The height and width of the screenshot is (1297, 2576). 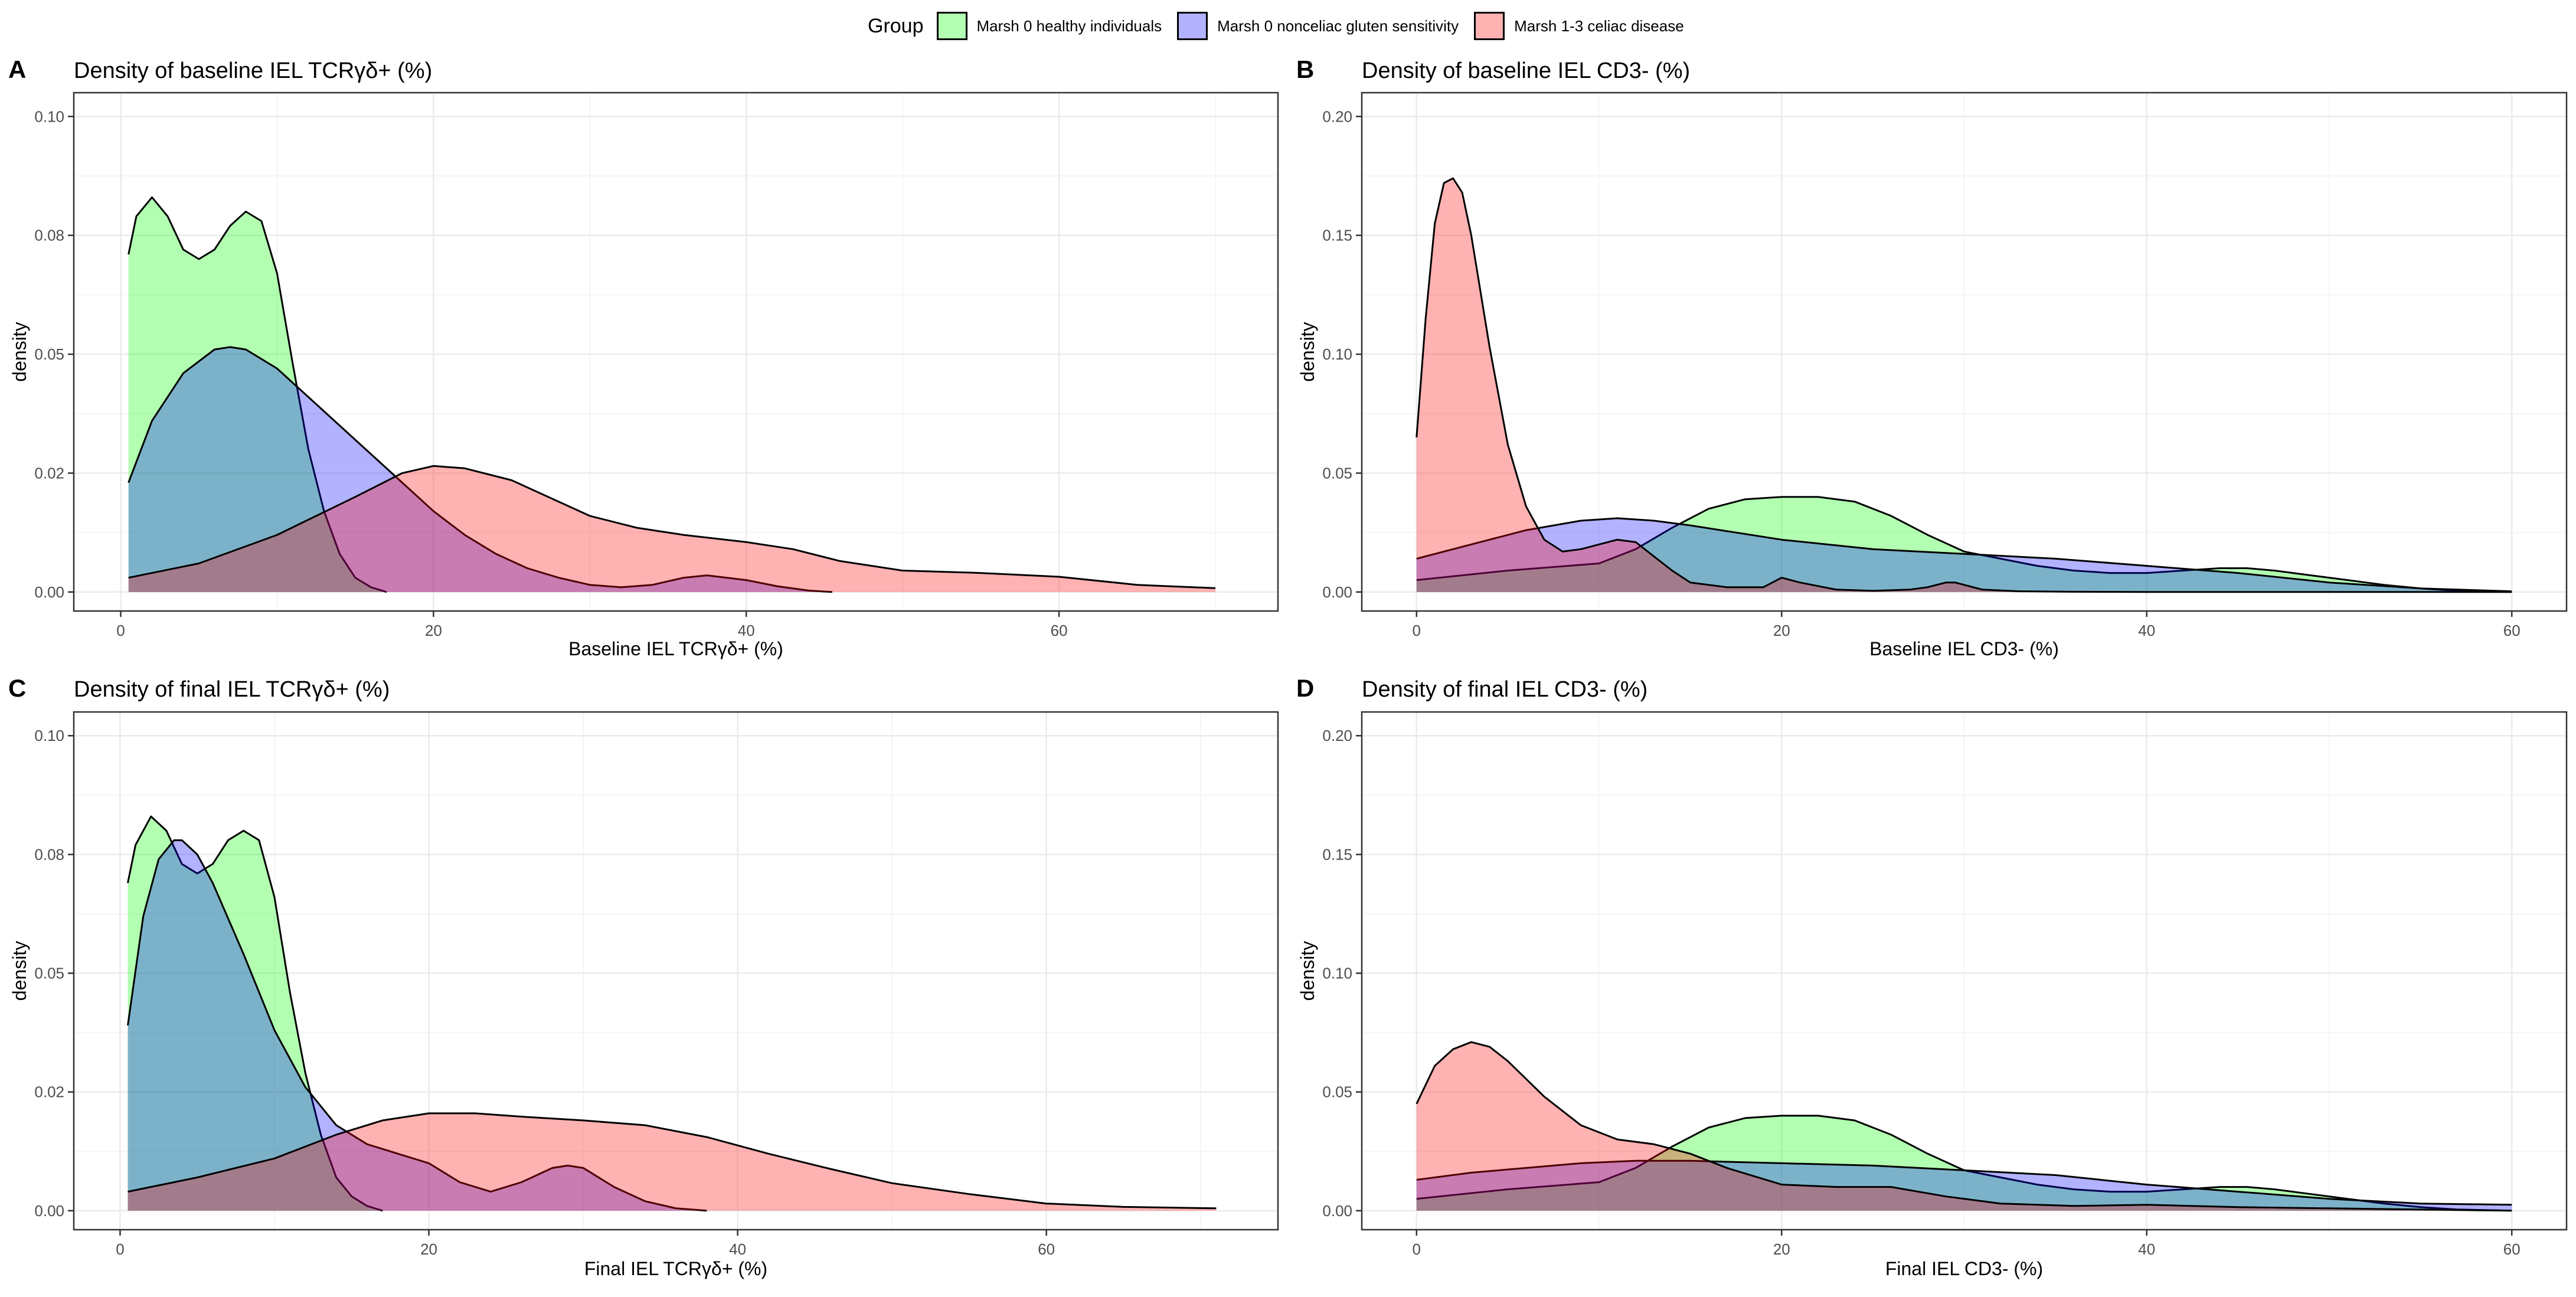 What do you see at coordinates (232, 689) in the screenshot?
I see `panel-title: Density of final IEL TCRγδ+ (%)` at bounding box center [232, 689].